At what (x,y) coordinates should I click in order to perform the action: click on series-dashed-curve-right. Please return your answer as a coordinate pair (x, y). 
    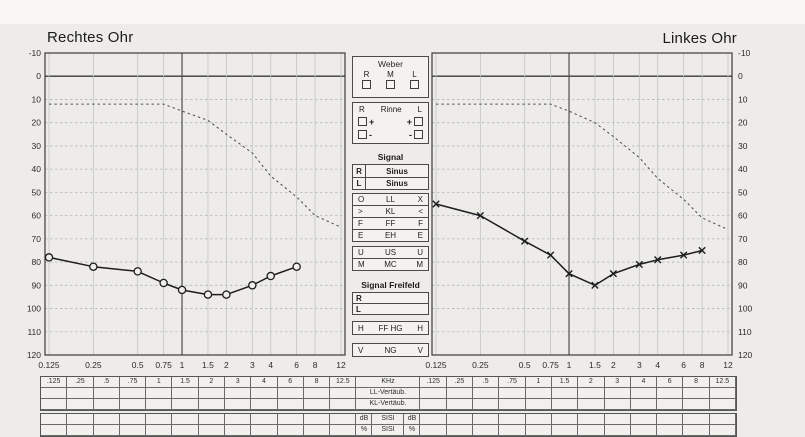
    Looking at the image, I should click on (195, 165).